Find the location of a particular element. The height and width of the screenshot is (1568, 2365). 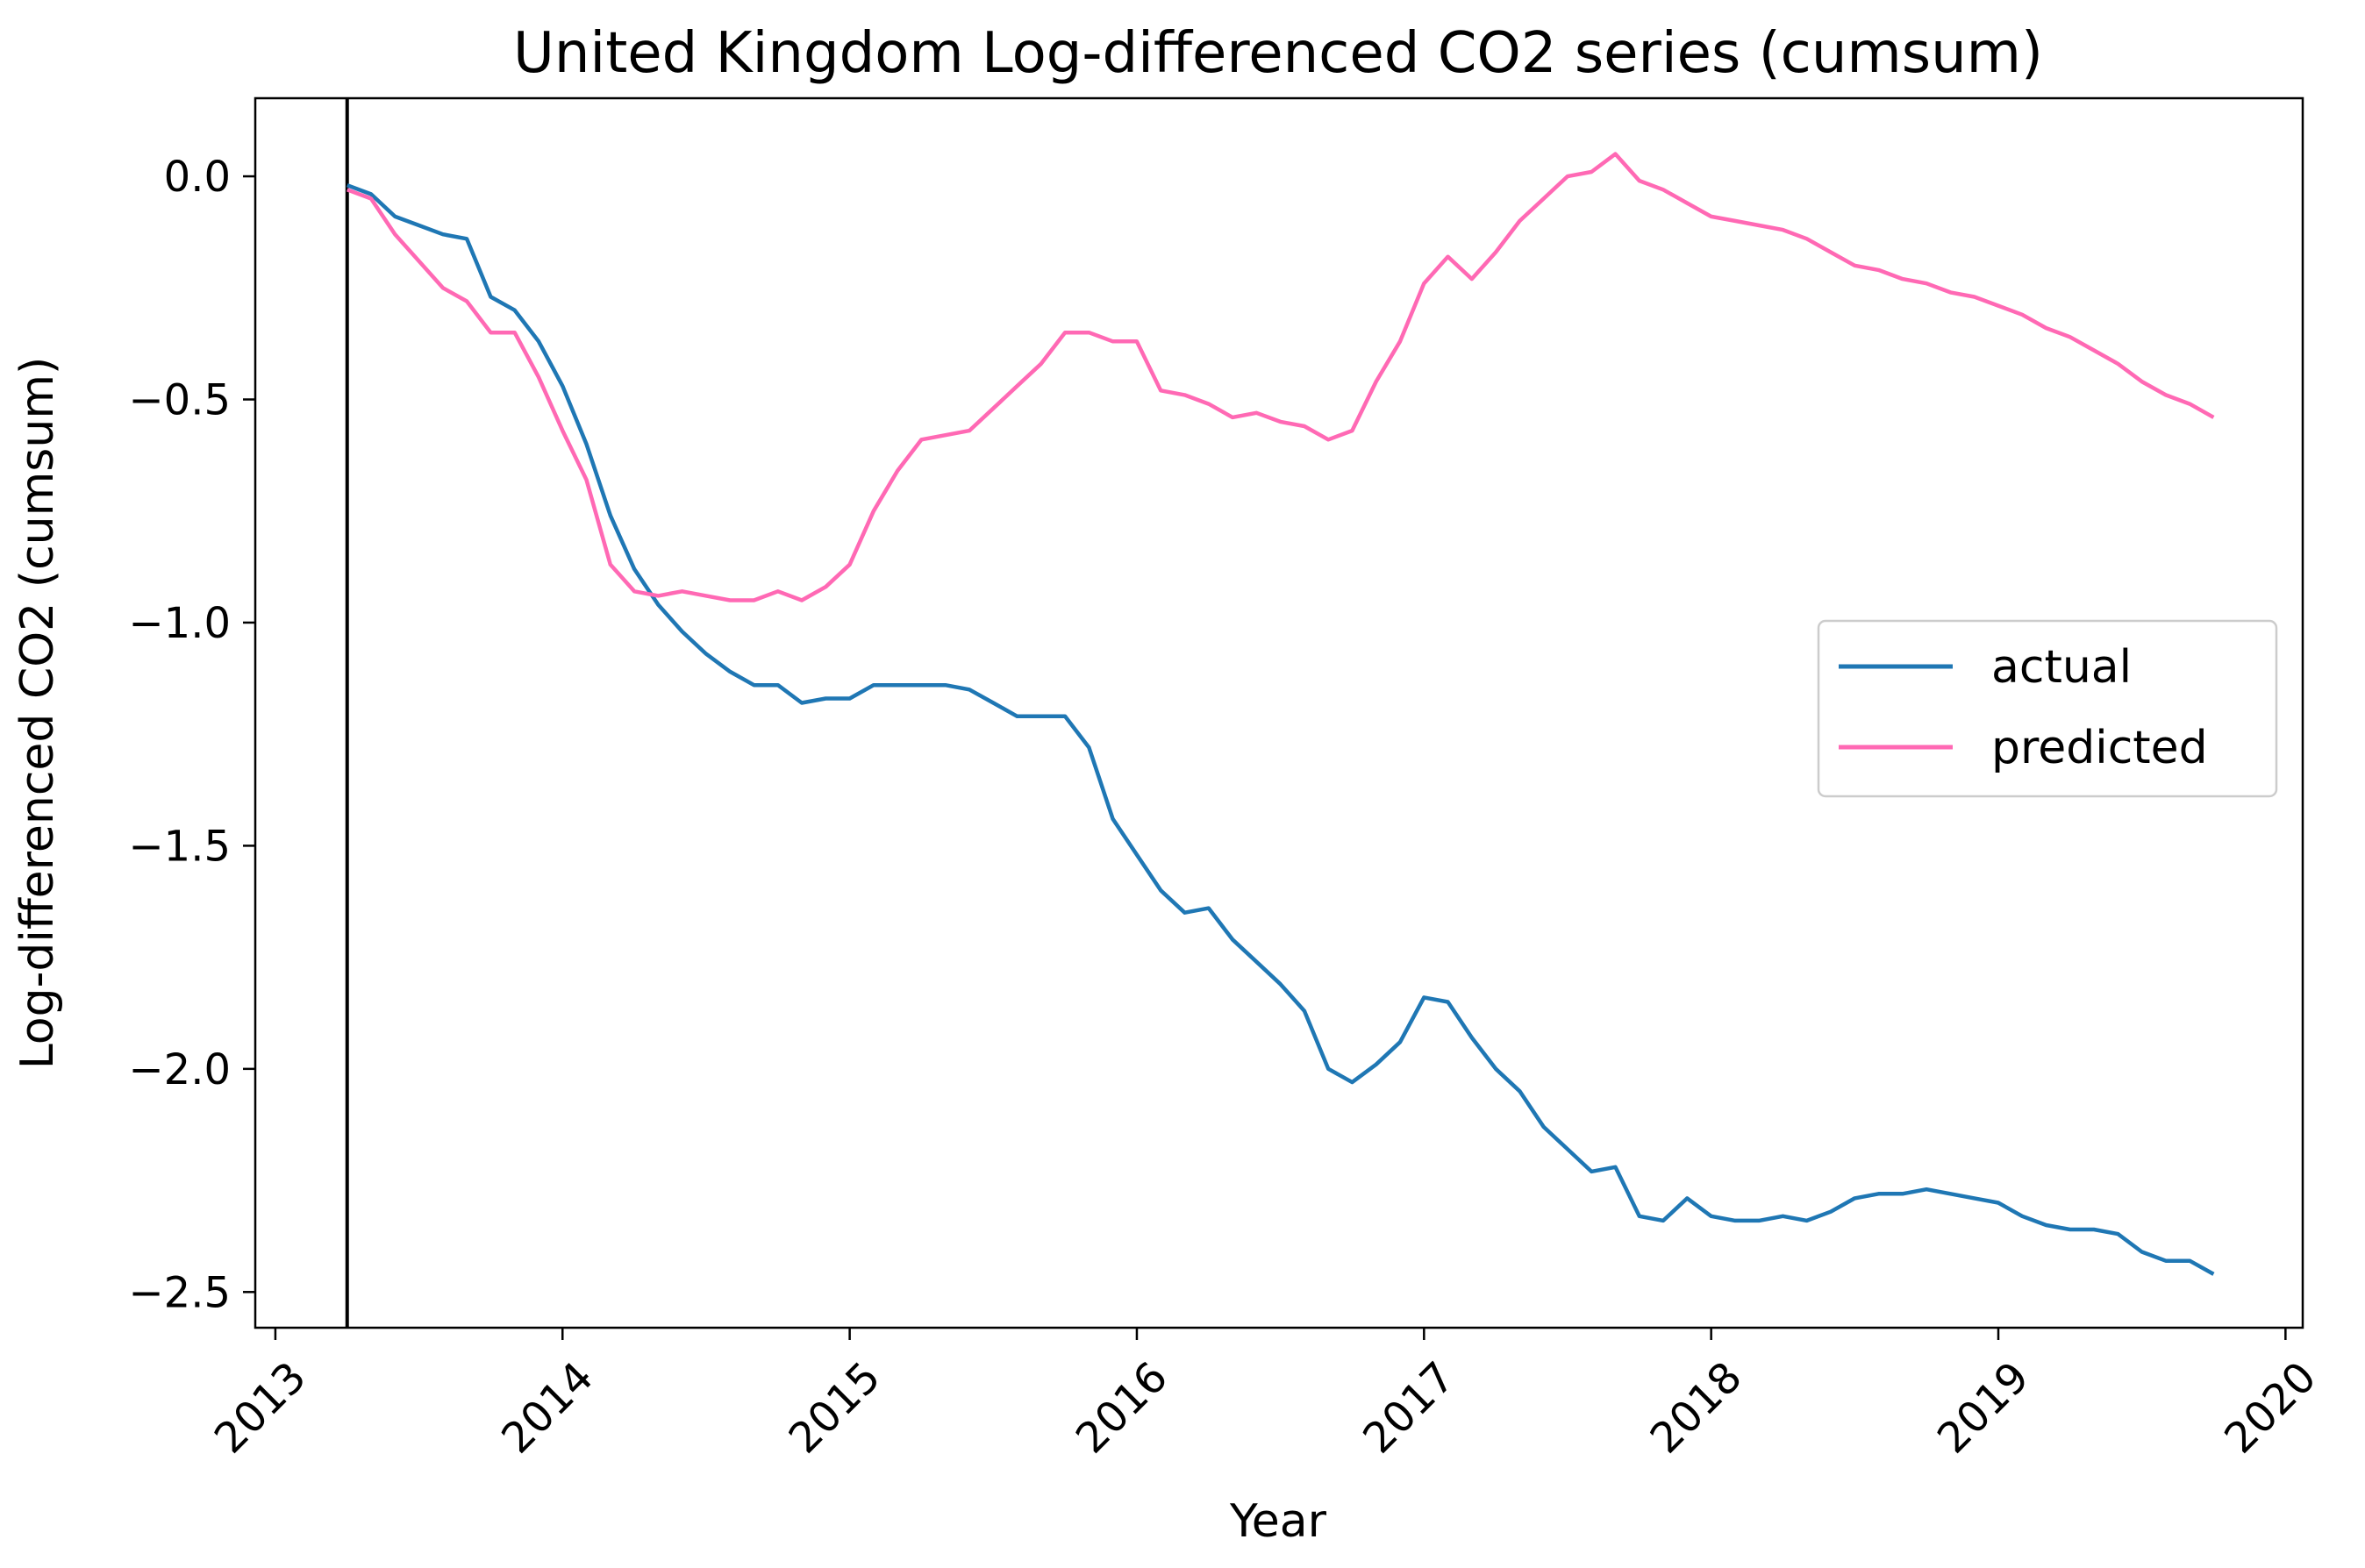

legend: actual predicted is located at coordinates (2048, 708).